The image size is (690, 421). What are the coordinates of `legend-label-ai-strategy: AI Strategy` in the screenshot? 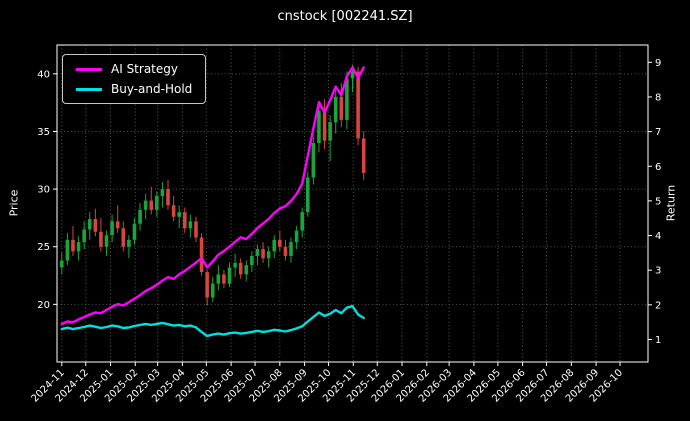 It's located at (144, 69).